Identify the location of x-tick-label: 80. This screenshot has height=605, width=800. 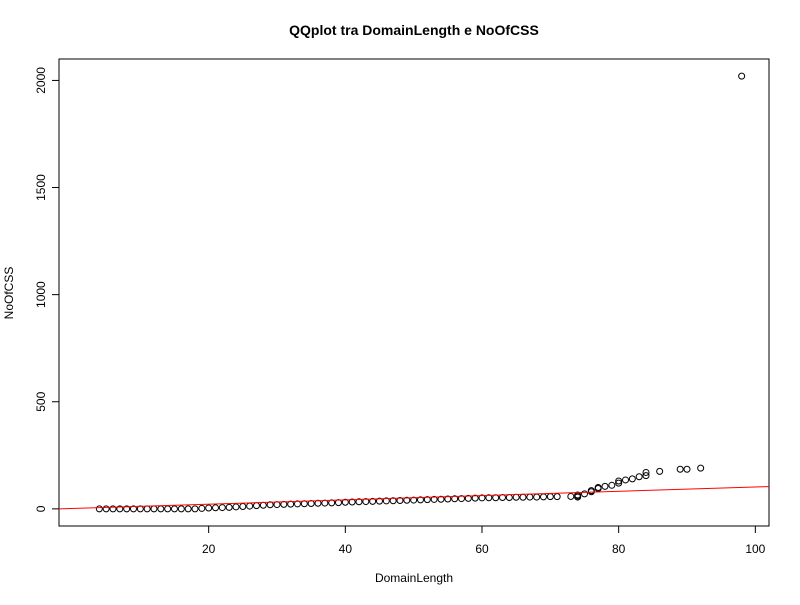
(619, 549).